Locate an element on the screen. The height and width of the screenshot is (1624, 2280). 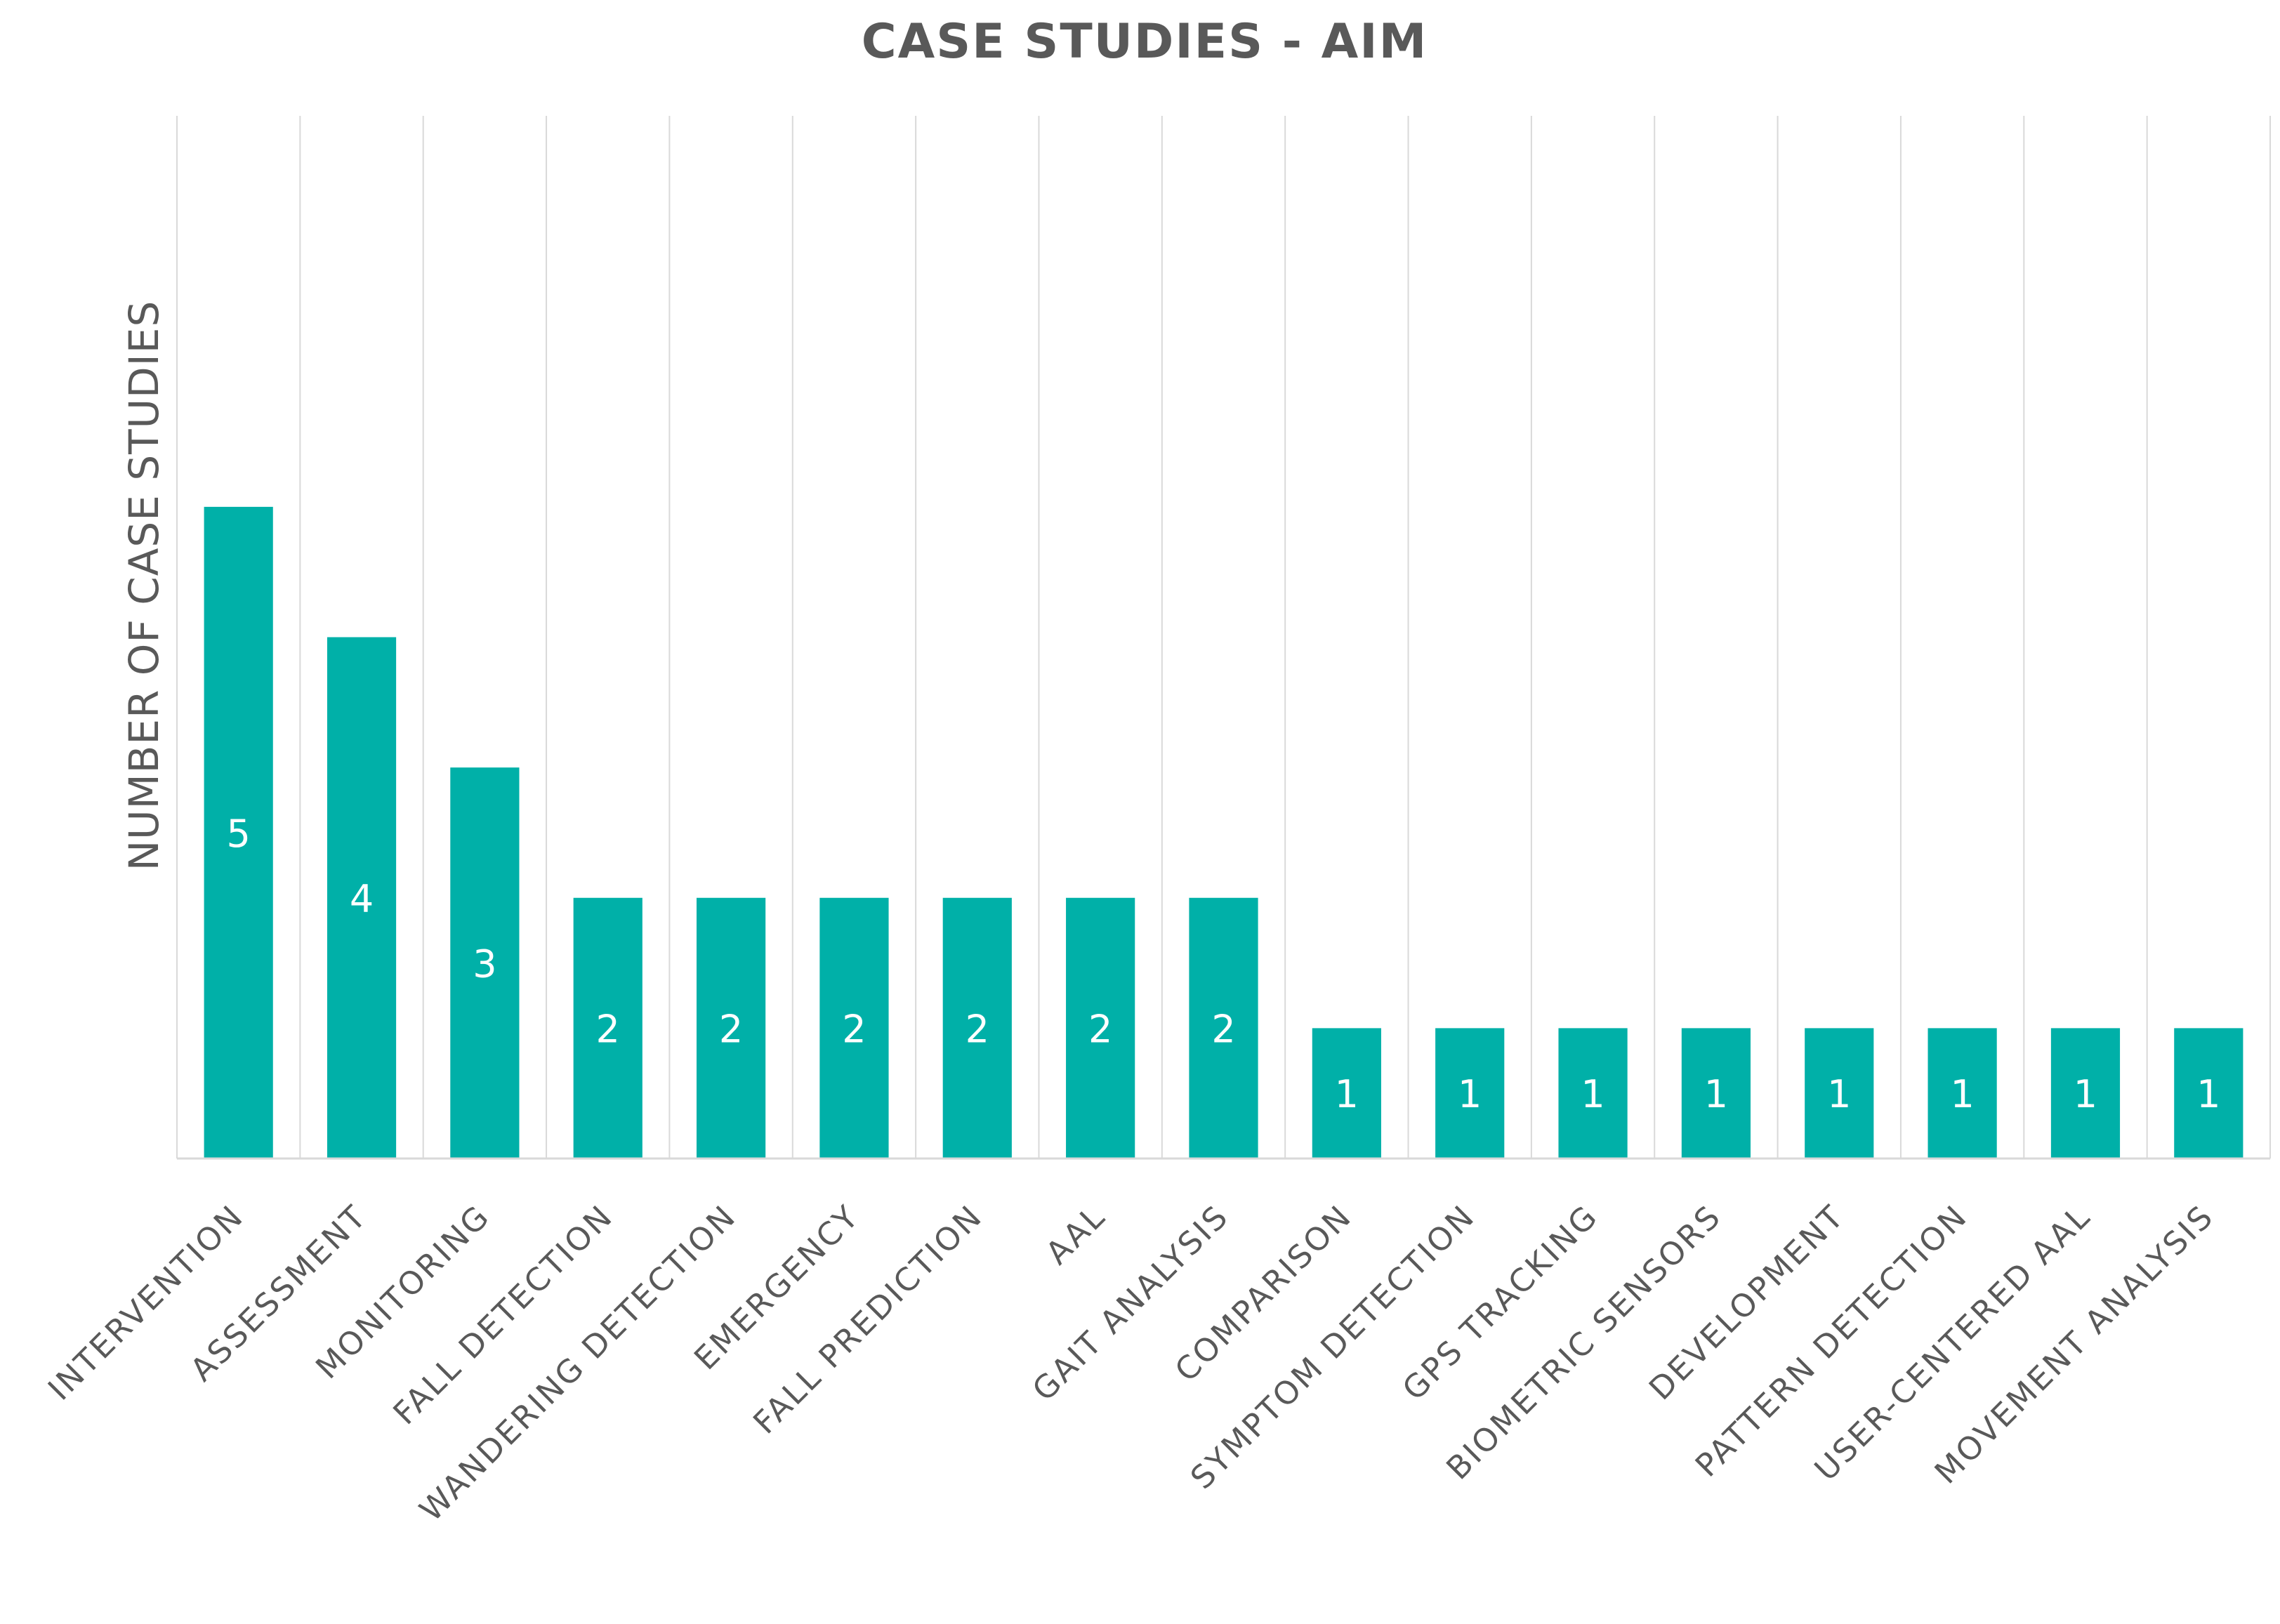
bar-pattern-detection is located at coordinates (1962, 1093).